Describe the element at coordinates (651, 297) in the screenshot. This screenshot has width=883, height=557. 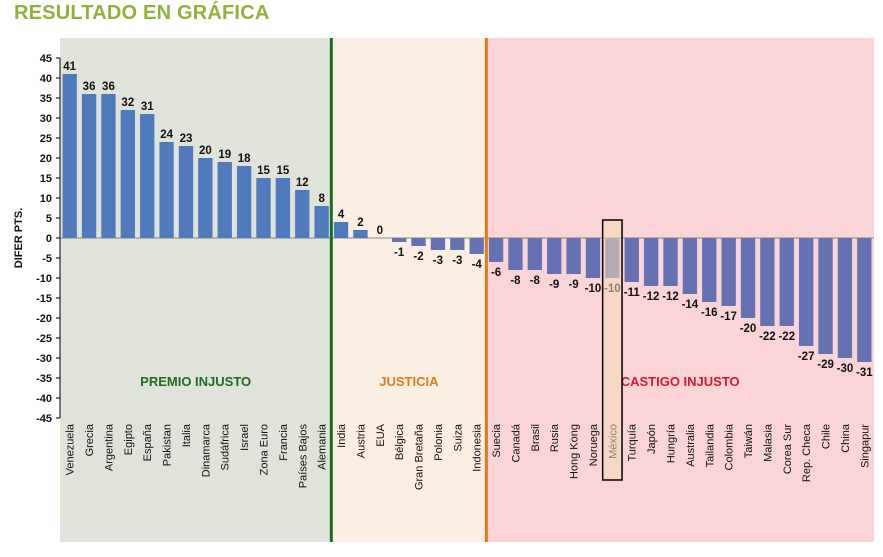
I see `value-label-japon: -12` at that location.